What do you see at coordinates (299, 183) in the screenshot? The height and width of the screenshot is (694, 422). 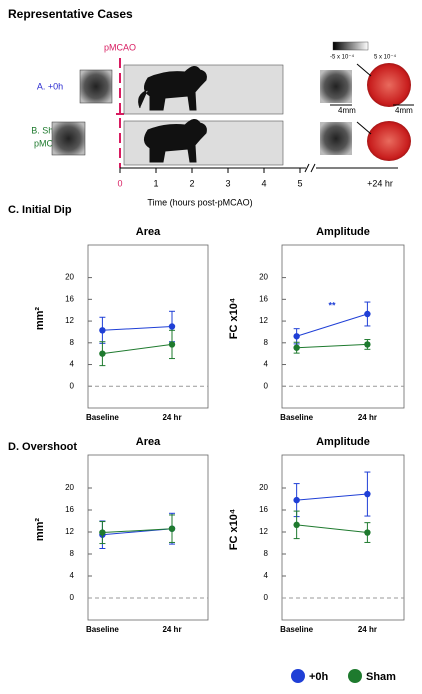 I see `timeline-tick-label: 5` at bounding box center [299, 183].